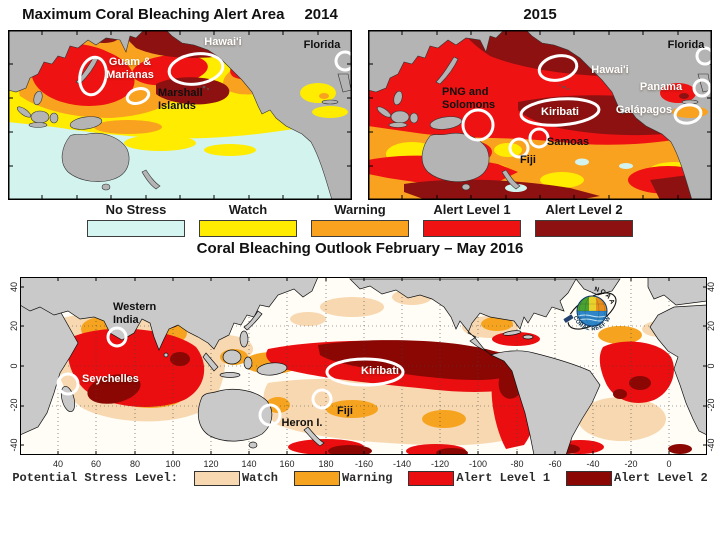 The image size is (720, 540). What do you see at coordinates (95, 478) in the screenshot?
I see `outlook-legend-title: Potential Stress Level:` at bounding box center [95, 478].